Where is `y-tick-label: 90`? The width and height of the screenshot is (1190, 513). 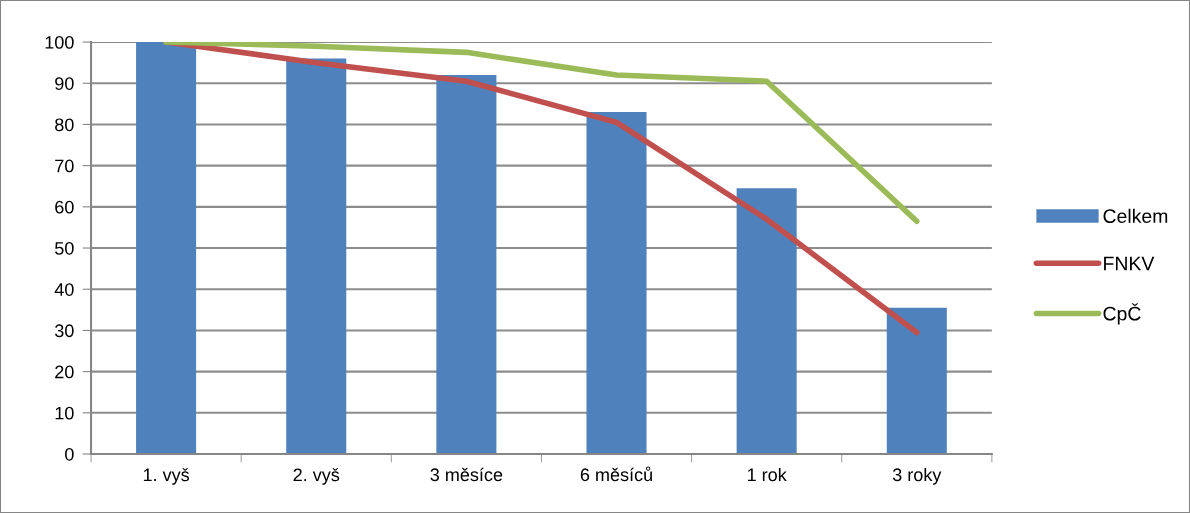 y-tick-label: 90 is located at coordinates (64, 83).